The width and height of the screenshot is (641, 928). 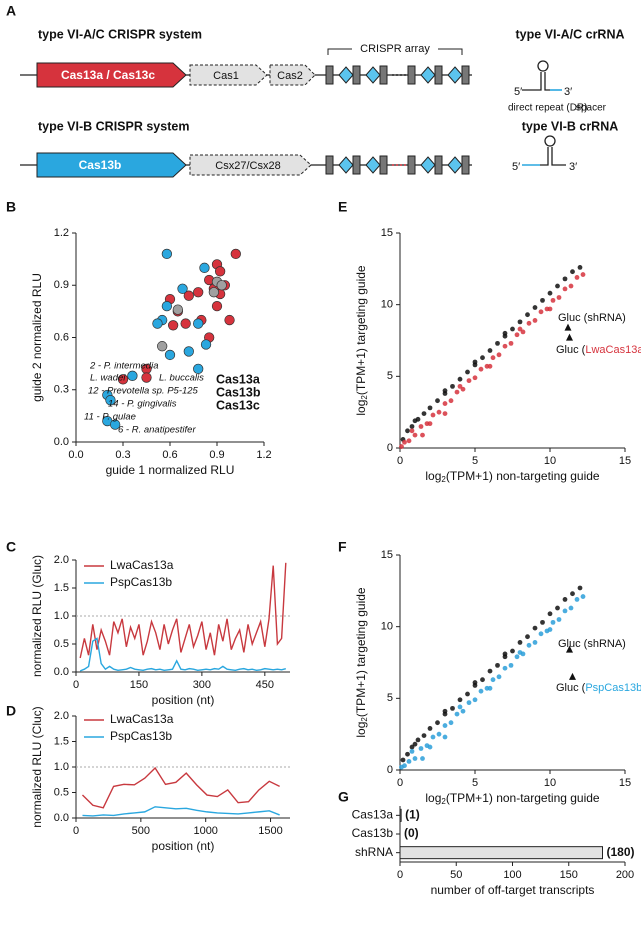 What do you see at coordinates (543, 66) in the screenshot?
I see `crrna-loop` at bounding box center [543, 66].